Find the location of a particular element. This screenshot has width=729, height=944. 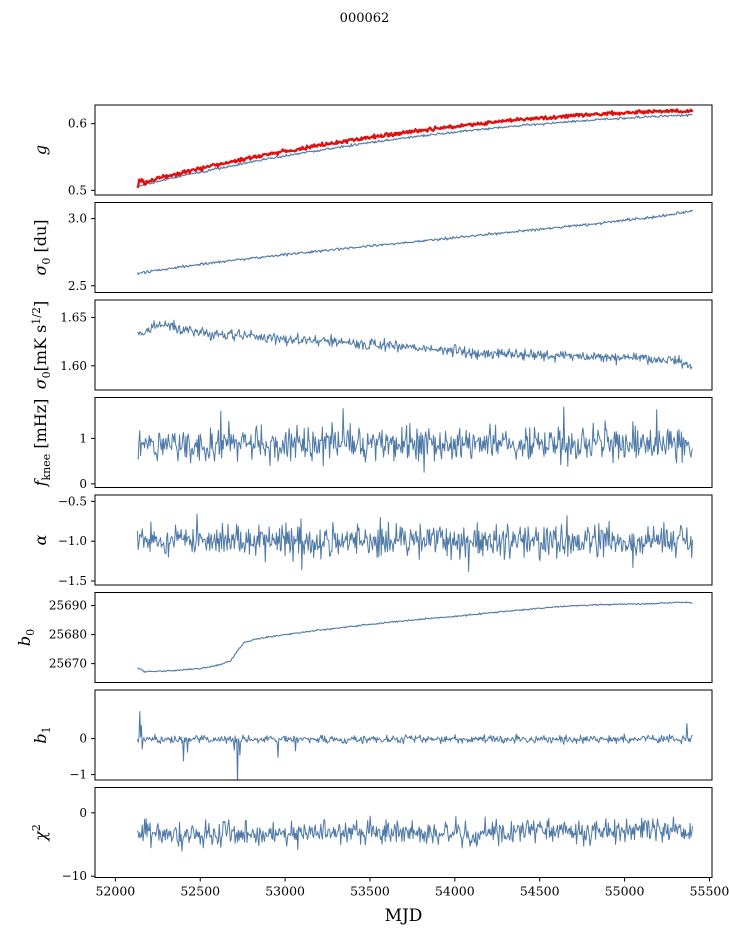

y-tick-label: −0.5 is located at coordinates (72, 501).